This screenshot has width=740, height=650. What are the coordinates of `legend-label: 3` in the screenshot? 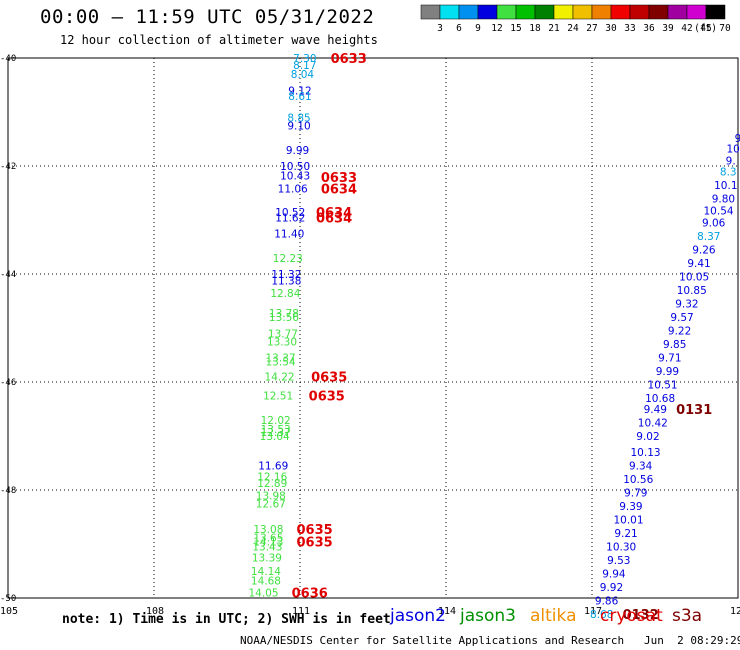 It's located at (440, 28).